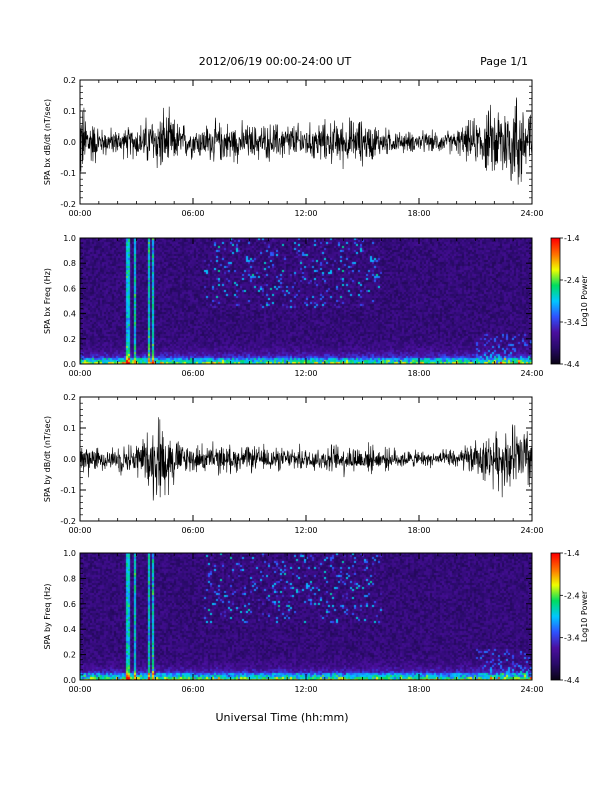 This screenshot has height=792, width=612. Describe the element at coordinates (418, 373) in the screenshot. I see `bx-spectrogram-x-tick-label: 18:00` at that location.